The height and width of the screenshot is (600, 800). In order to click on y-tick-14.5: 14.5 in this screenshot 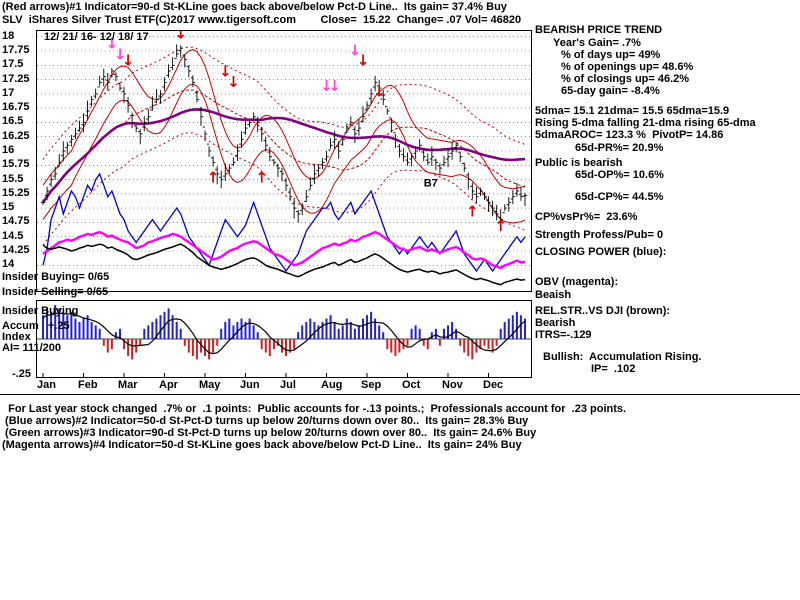, I will do `click(13, 236)`.